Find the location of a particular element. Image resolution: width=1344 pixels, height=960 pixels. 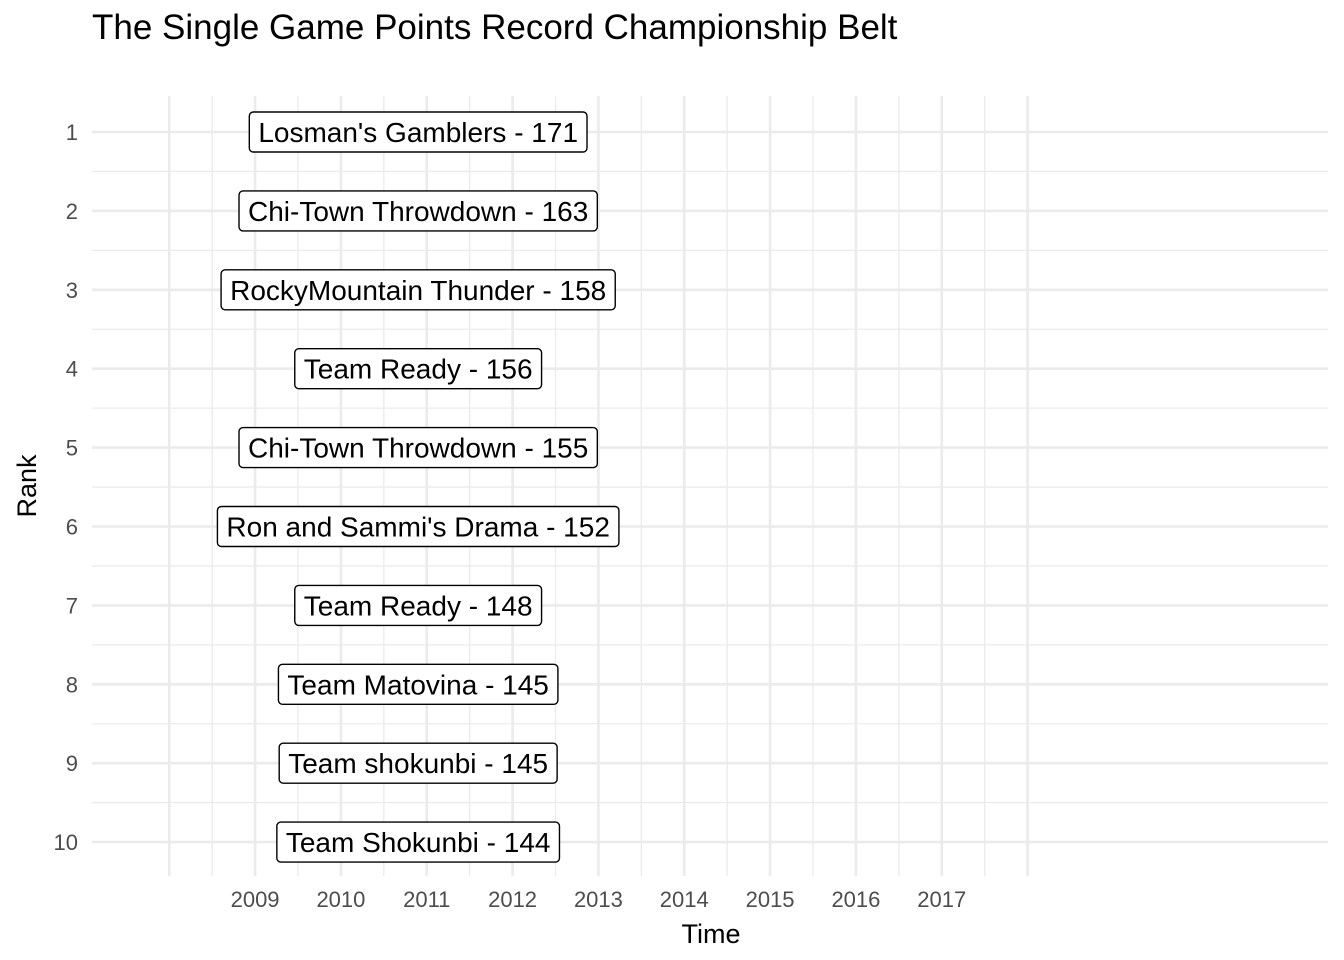

y-tick-label: 3 is located at coordinates (72, 290).